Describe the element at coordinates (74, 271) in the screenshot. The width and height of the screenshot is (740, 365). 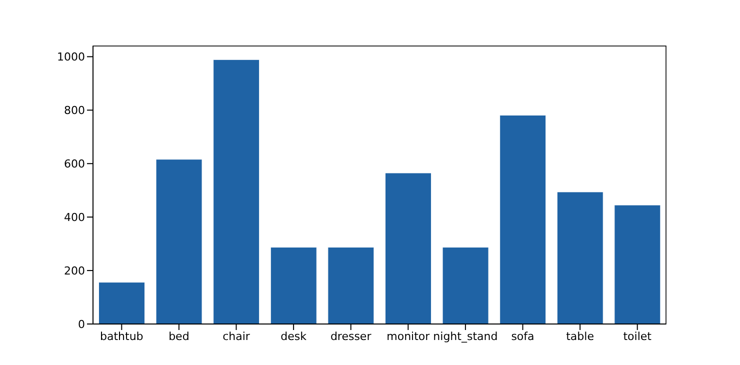
I see `y-tick-label: 200` at that location.